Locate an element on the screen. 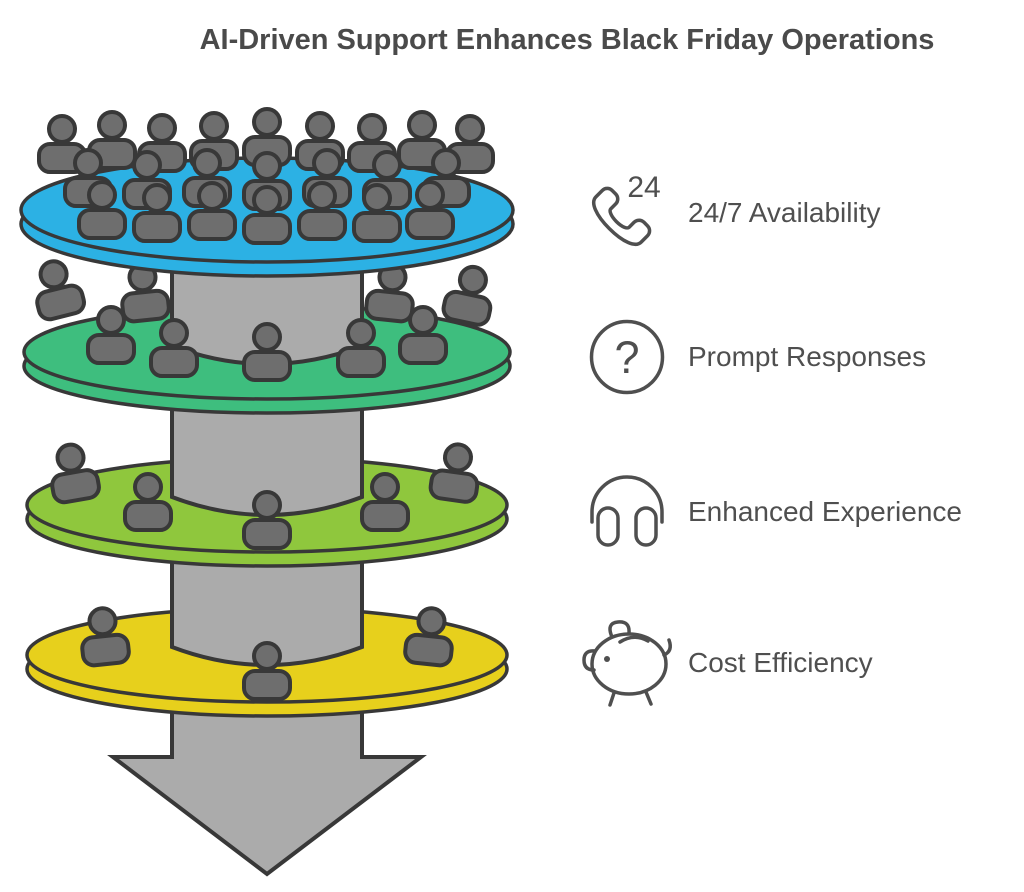  feature-row-responses: ? Prompt Responses is located at coordinates (755, 357).